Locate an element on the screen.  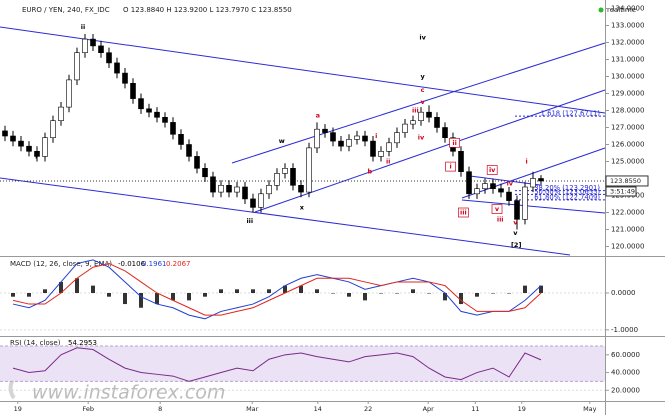
timer-box is located at coordinates (621, 191).